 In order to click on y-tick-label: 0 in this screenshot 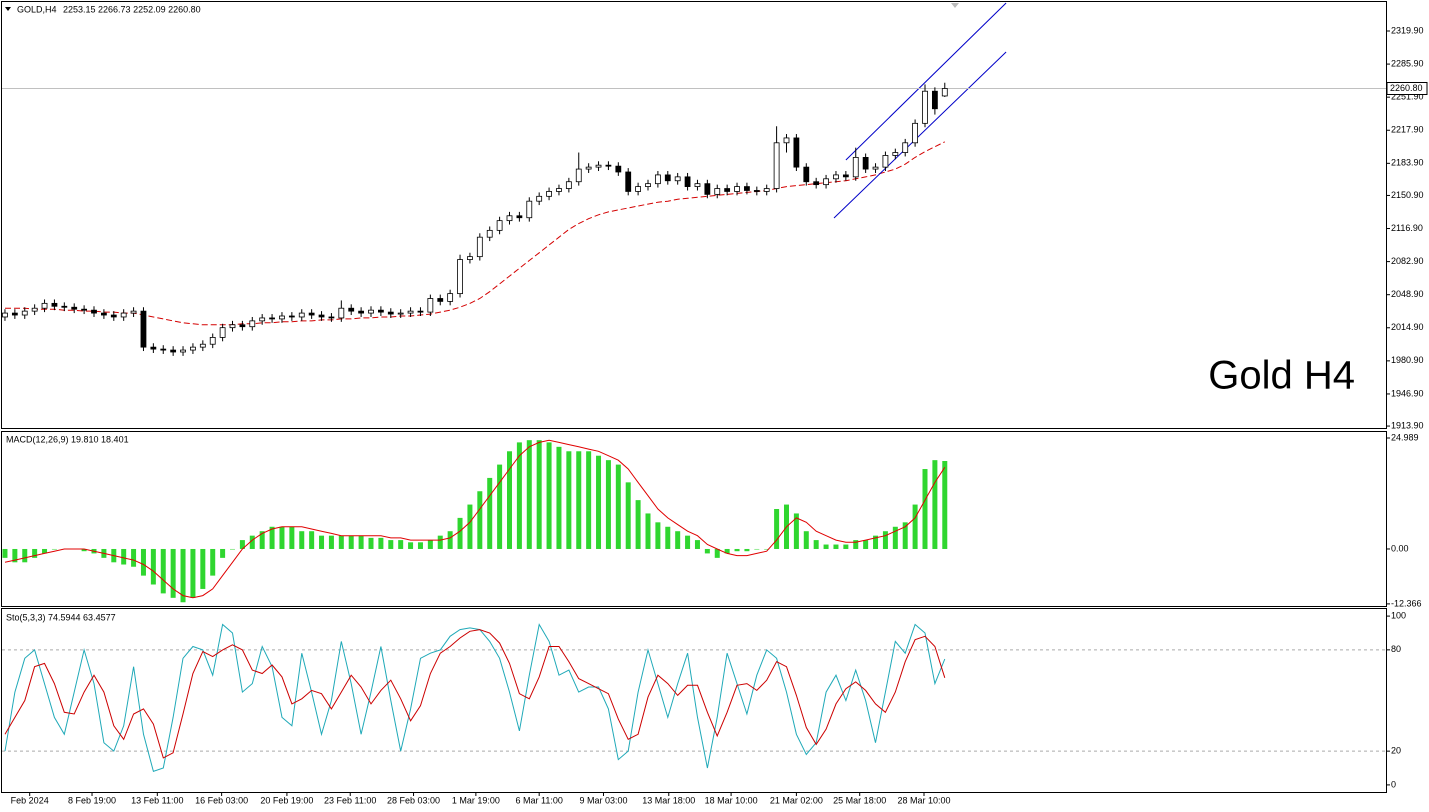, I will do `click(1393, 784)`.